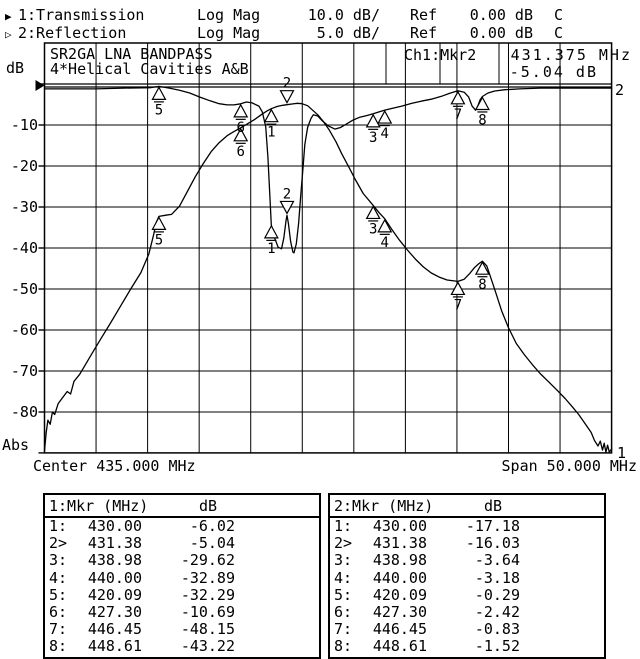 The height and width of the screenshot is (659, 640). I want to click on y-tick-label: -80, so click(24, 412).